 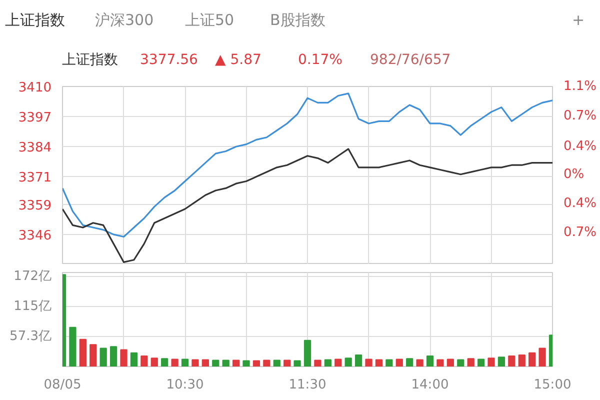 I want to click on y-tick-label: 172亿, so click(x=33, y=276).